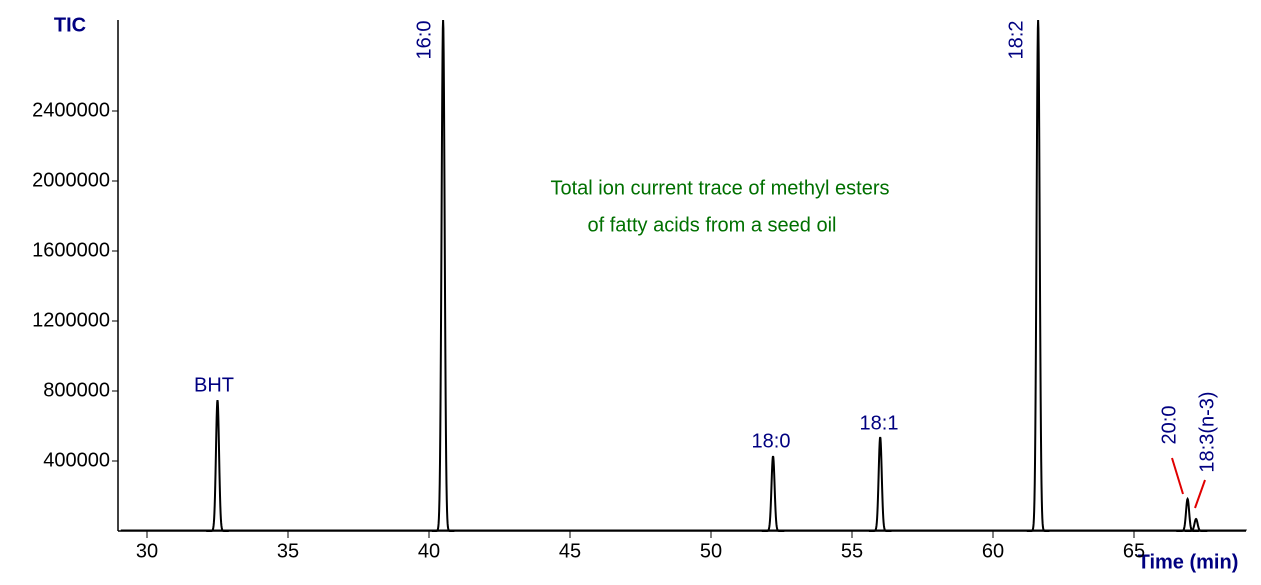  Describe the element at coordinates (76, 460) in the screenshot. I see `y-tick-label: 400000` at that location.